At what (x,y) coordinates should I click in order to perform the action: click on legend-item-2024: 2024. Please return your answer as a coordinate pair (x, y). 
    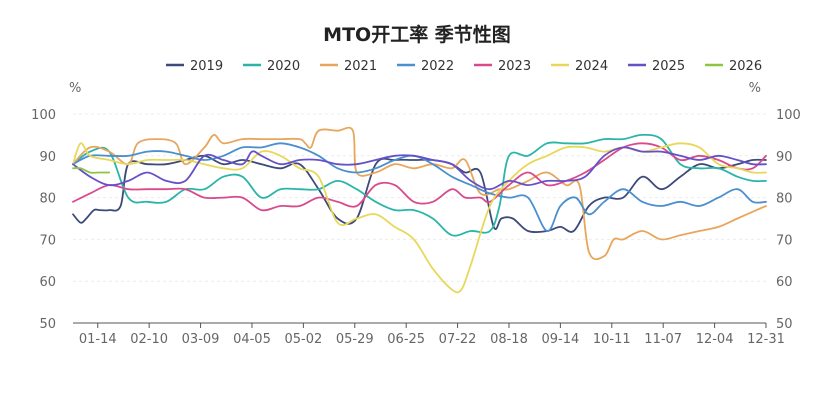
    Looking at the image, I should click on (579, 66).